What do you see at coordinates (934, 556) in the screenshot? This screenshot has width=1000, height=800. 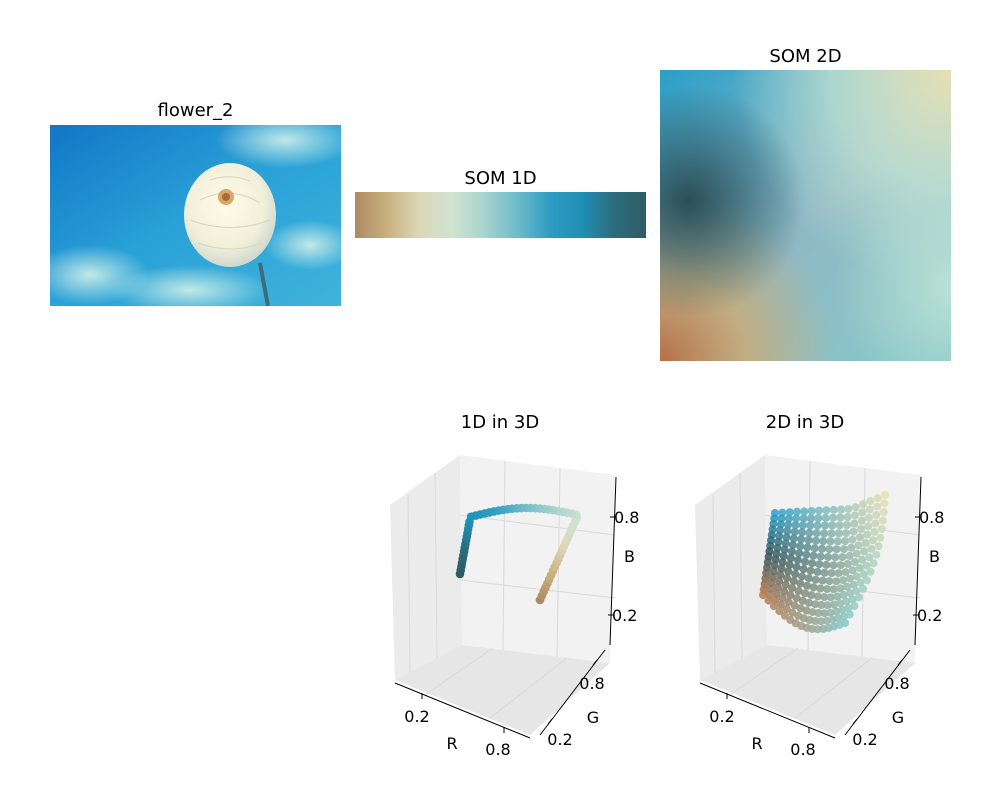 I see `z-axis-label: B` at bounding box center [934, 556].